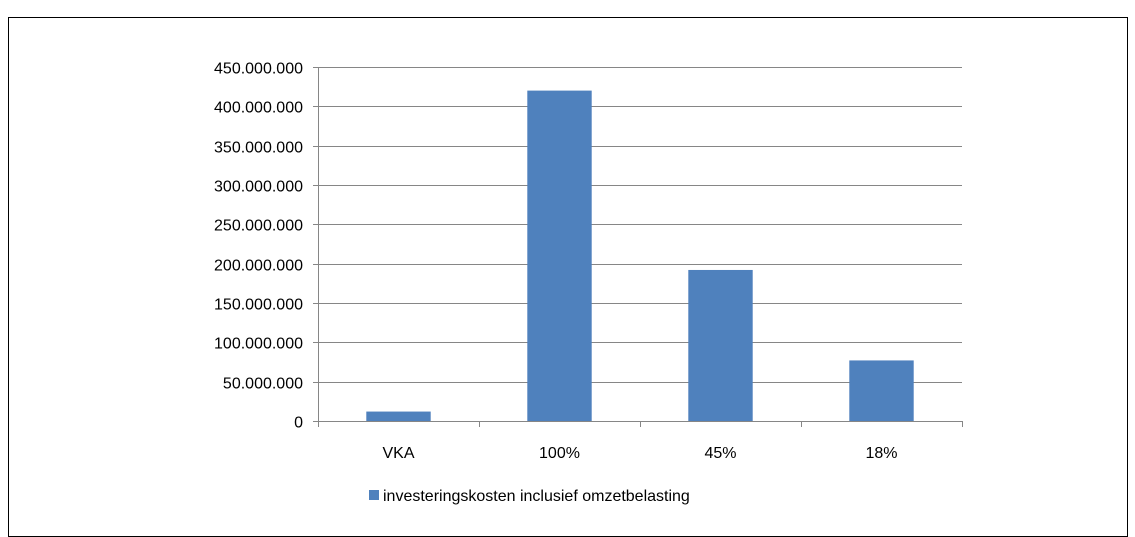 This screenshot has height=537, width=1135. What do you see at coordinates (258, 69) in the screenshot?
I see `y-tick-label: 450.000.000` at bounding box center [258, 69].